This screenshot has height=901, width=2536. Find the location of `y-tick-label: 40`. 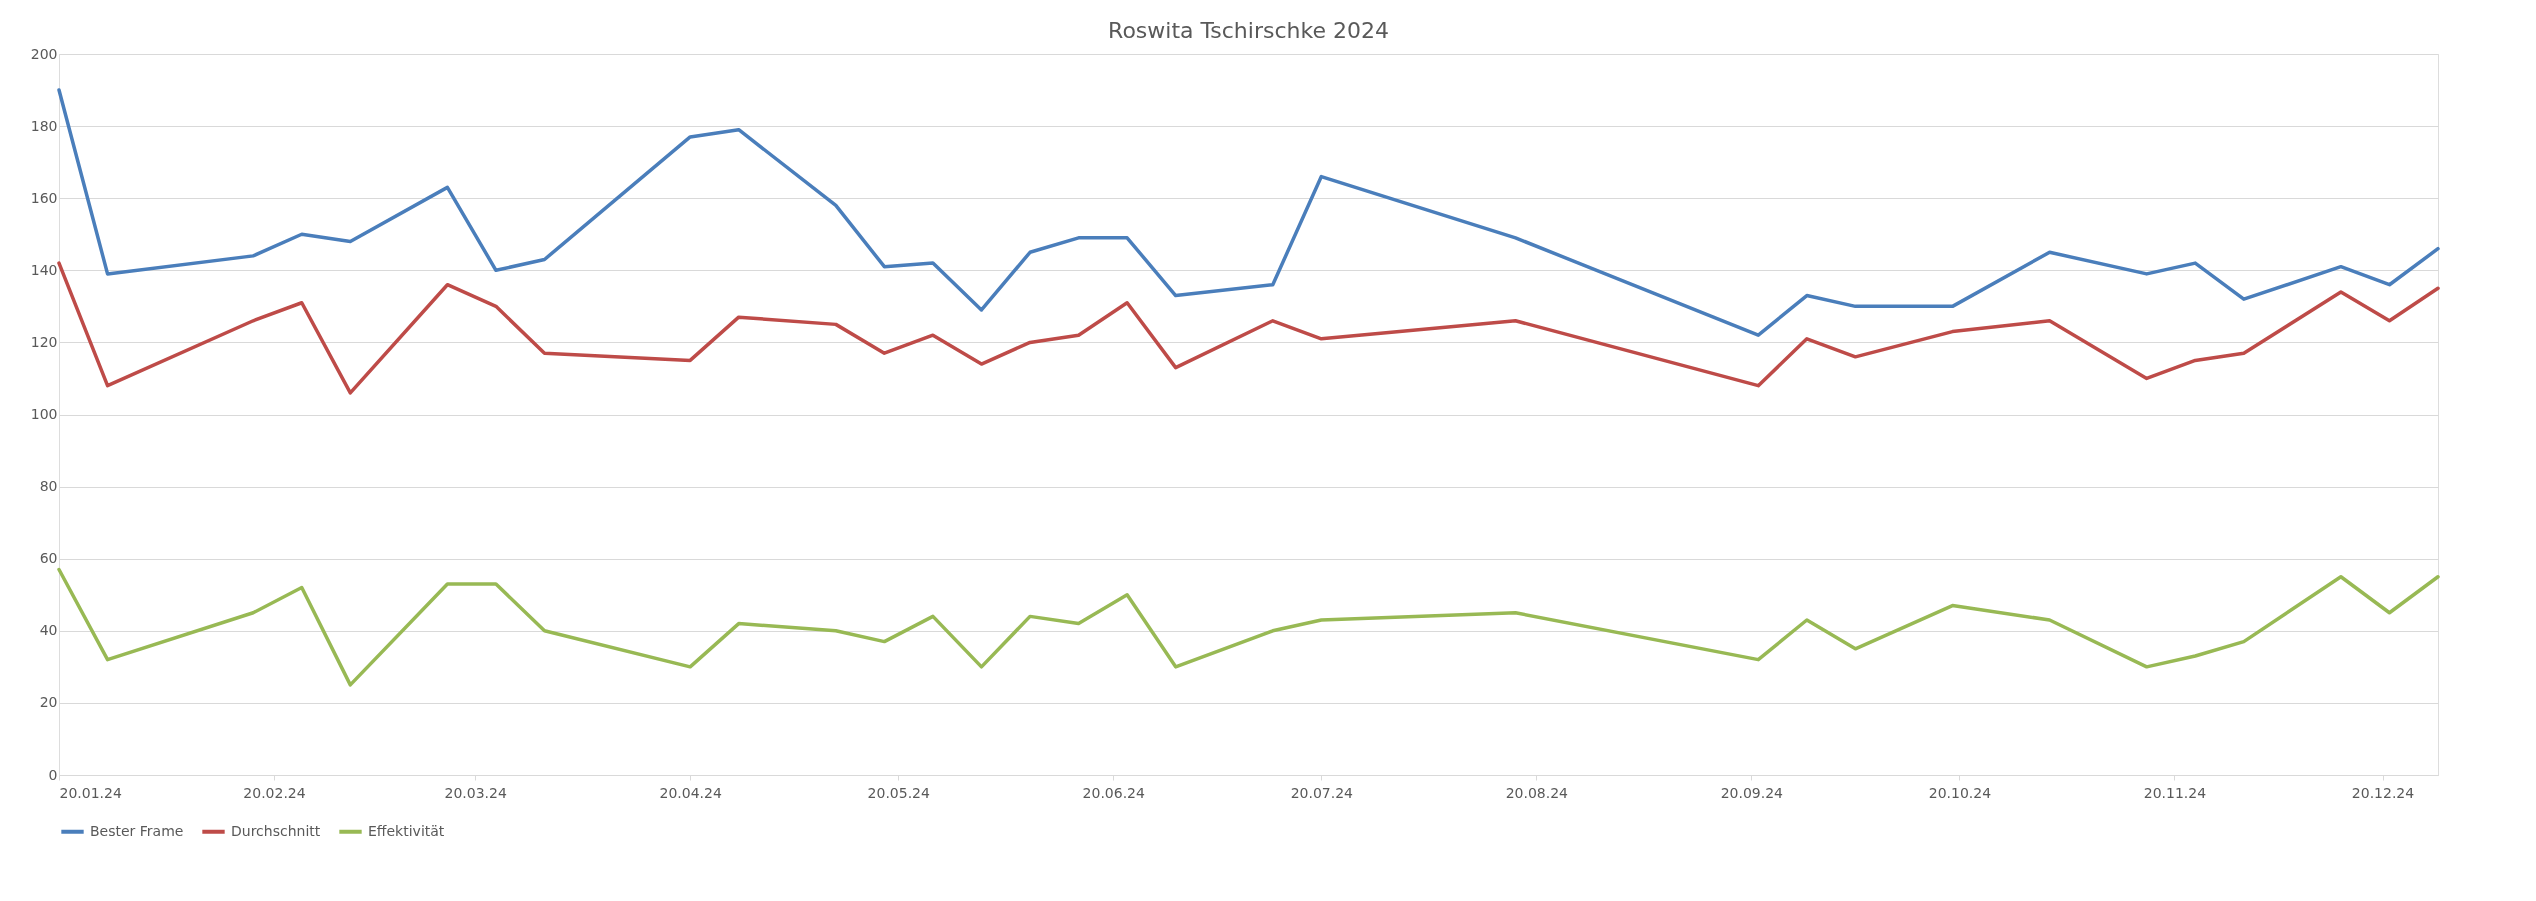

y-tick-label: 40 is located at coordinates (48, 630).